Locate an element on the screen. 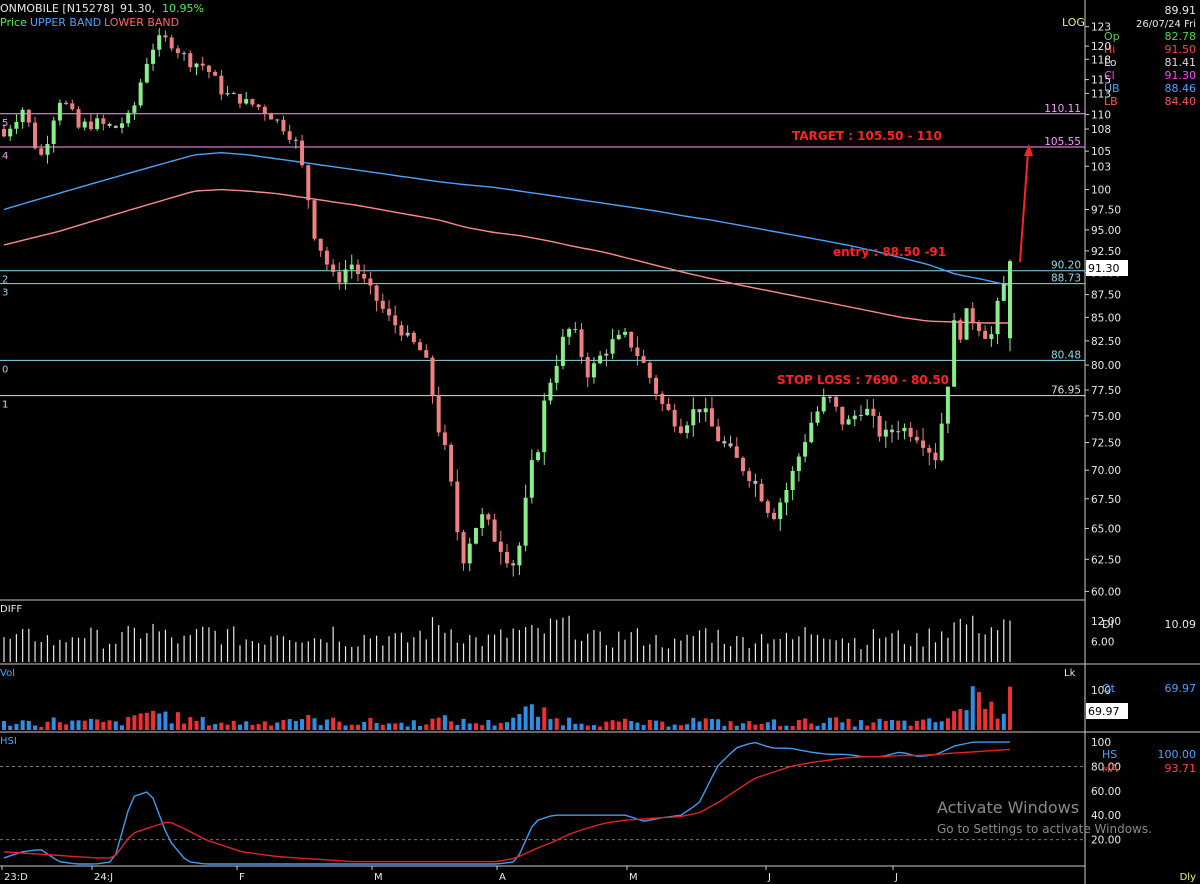 The width and height of the screenshot is (1200, 884). vol-tag-text: 69.97 is located at coordinates (1104, 711).